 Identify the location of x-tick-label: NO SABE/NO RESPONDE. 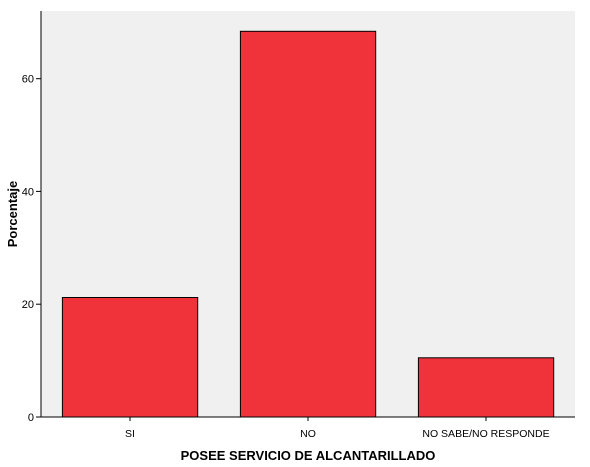
(485, 434).